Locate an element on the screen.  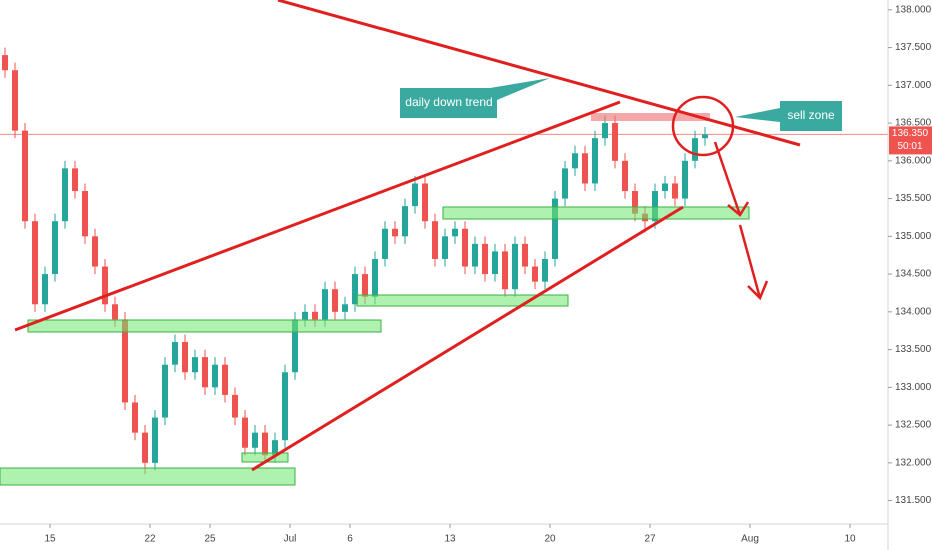
x-tick-label: 22 is located at coordinates (150, 539).